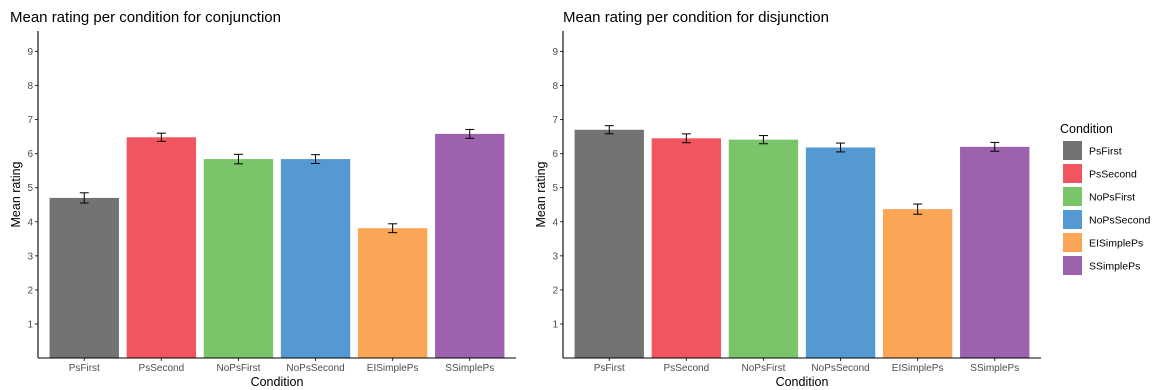 The height and width of the screenshot is (390, 1155). Describe the element at coordinates (1119, 221) in the screenshot. I see `legend-label-nopssecond: NoPsSecond` at that location.